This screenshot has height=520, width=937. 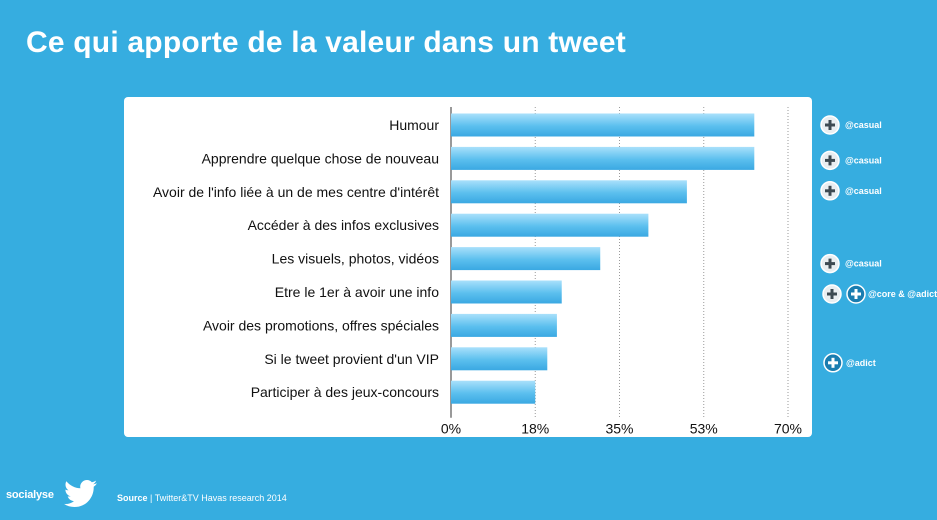 What do you see at coordinates (321, 325) in the screenshot?
I see `category-label: Avoir des promotions, offres spéciales` at bounding box center [321, 325].